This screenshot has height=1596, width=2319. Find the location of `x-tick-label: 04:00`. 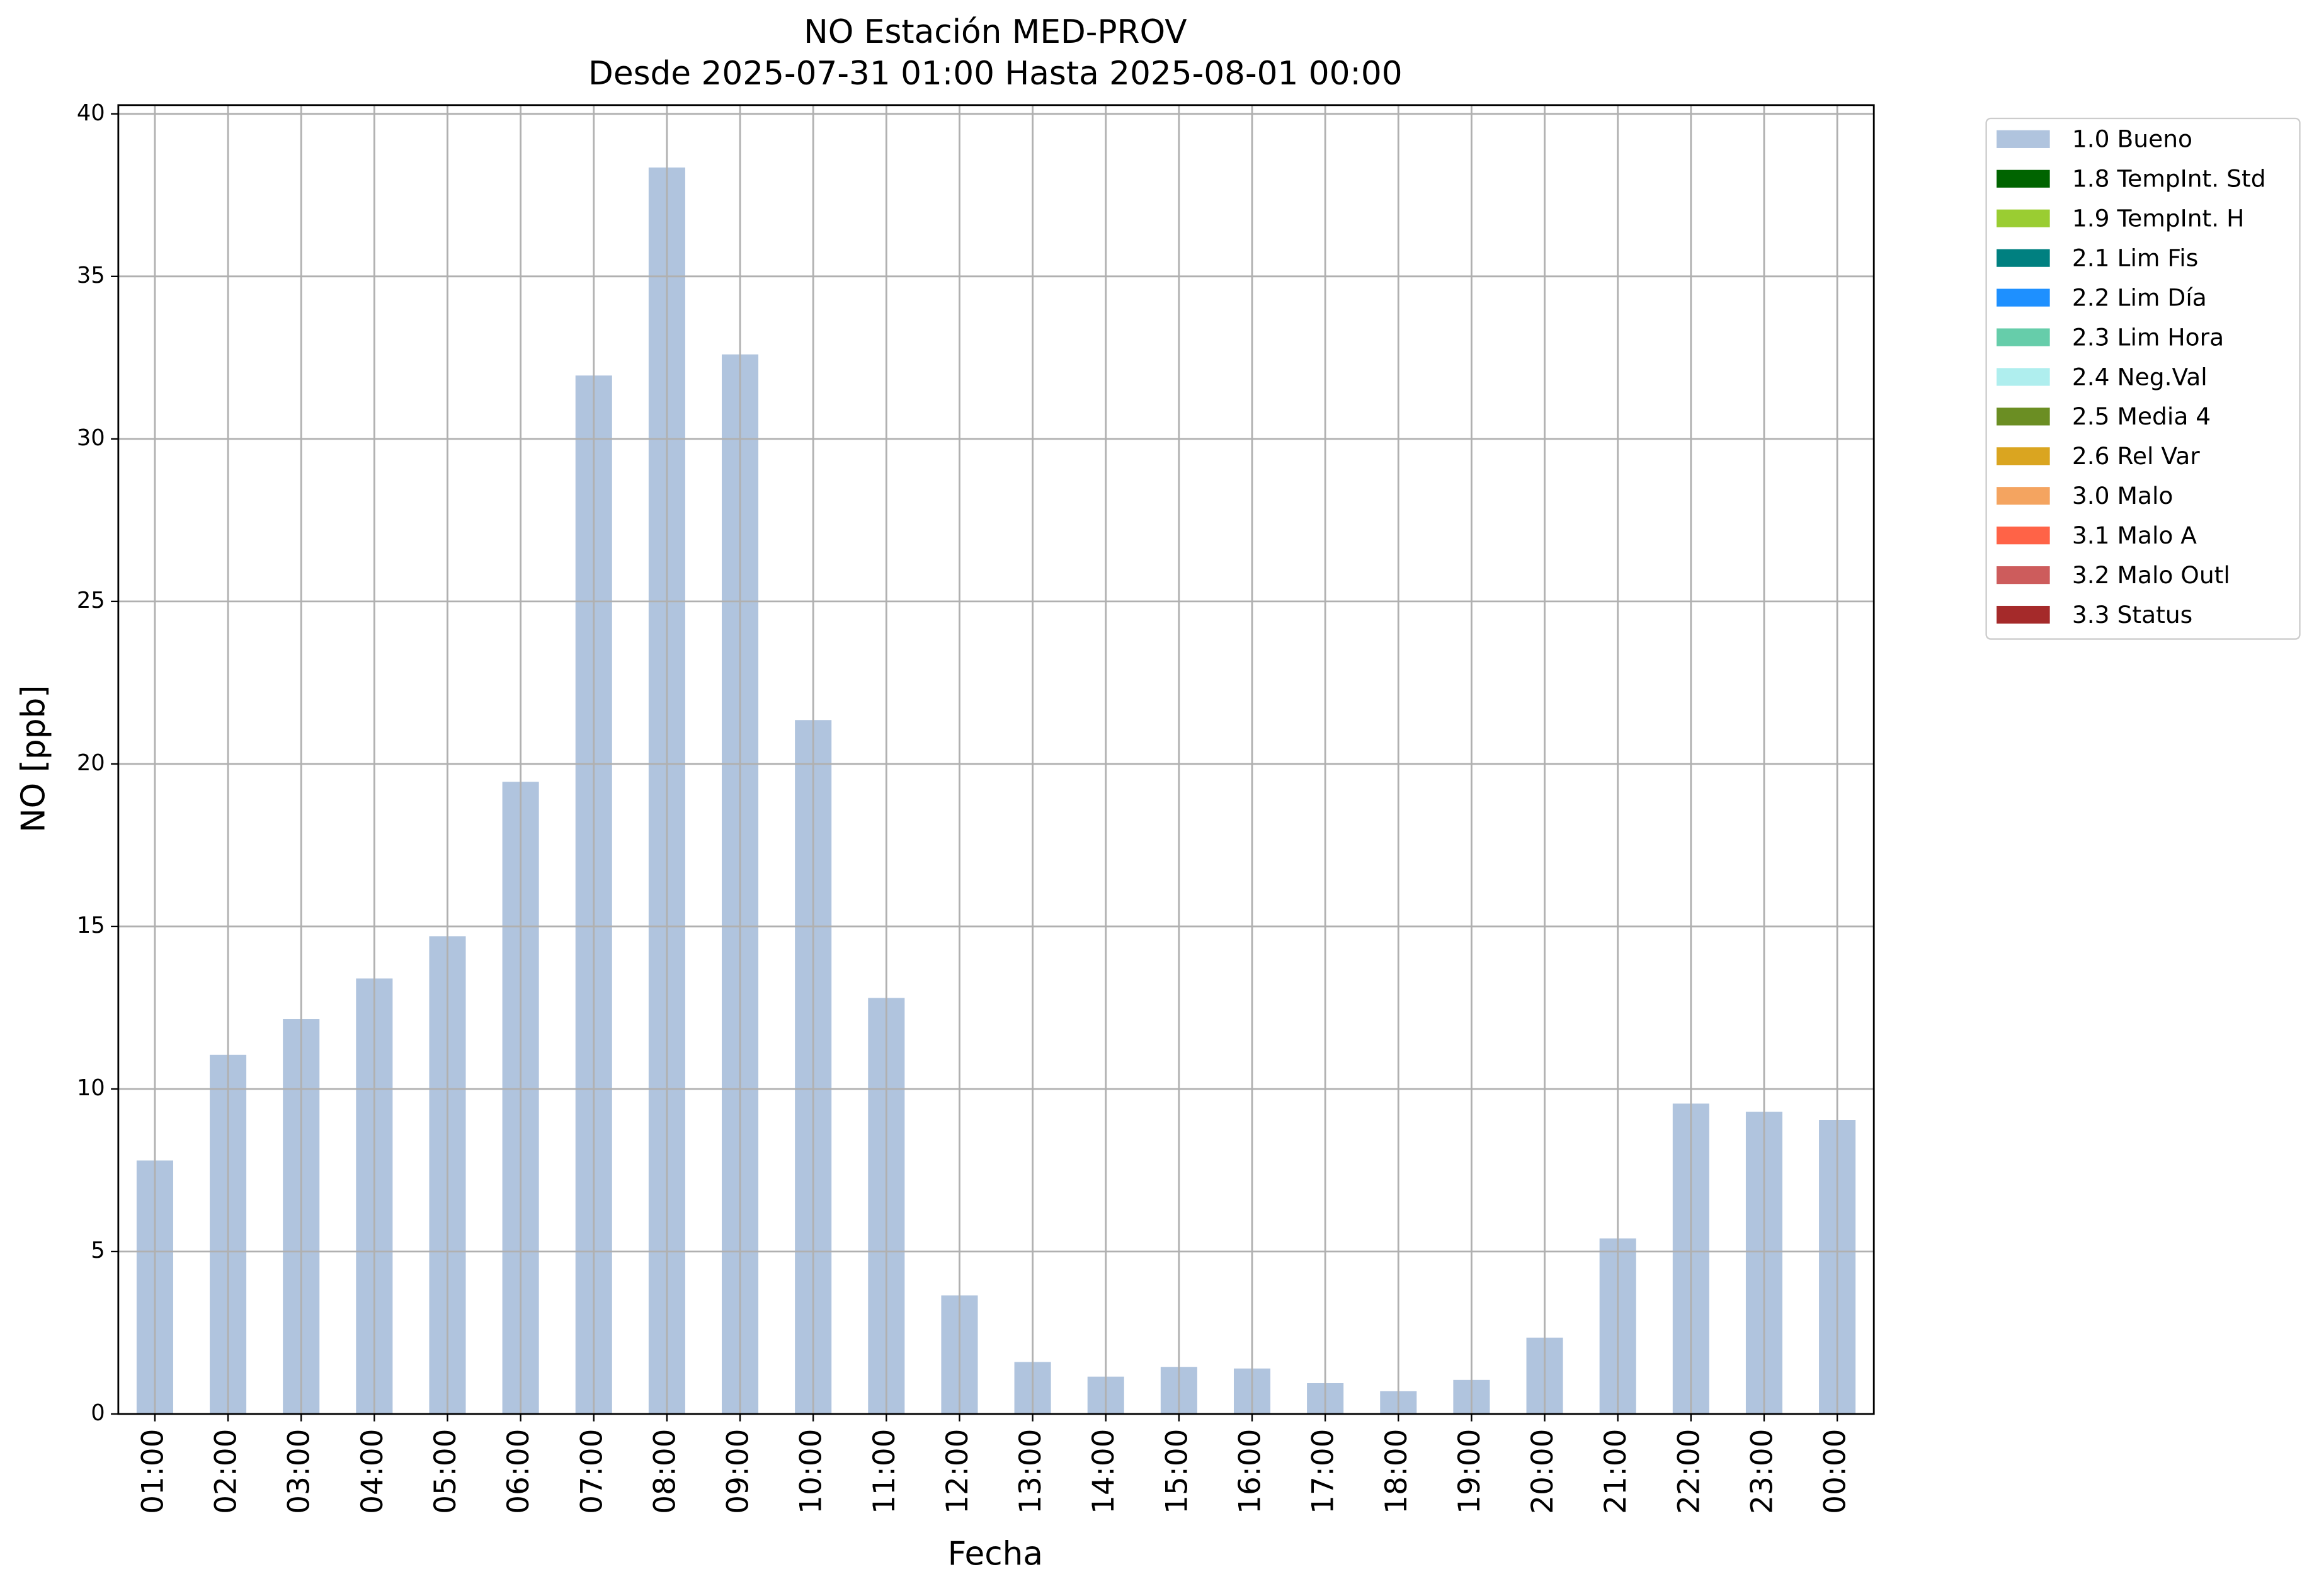

x-tick-label: 04:00 is located at coordinates (372, 1471).